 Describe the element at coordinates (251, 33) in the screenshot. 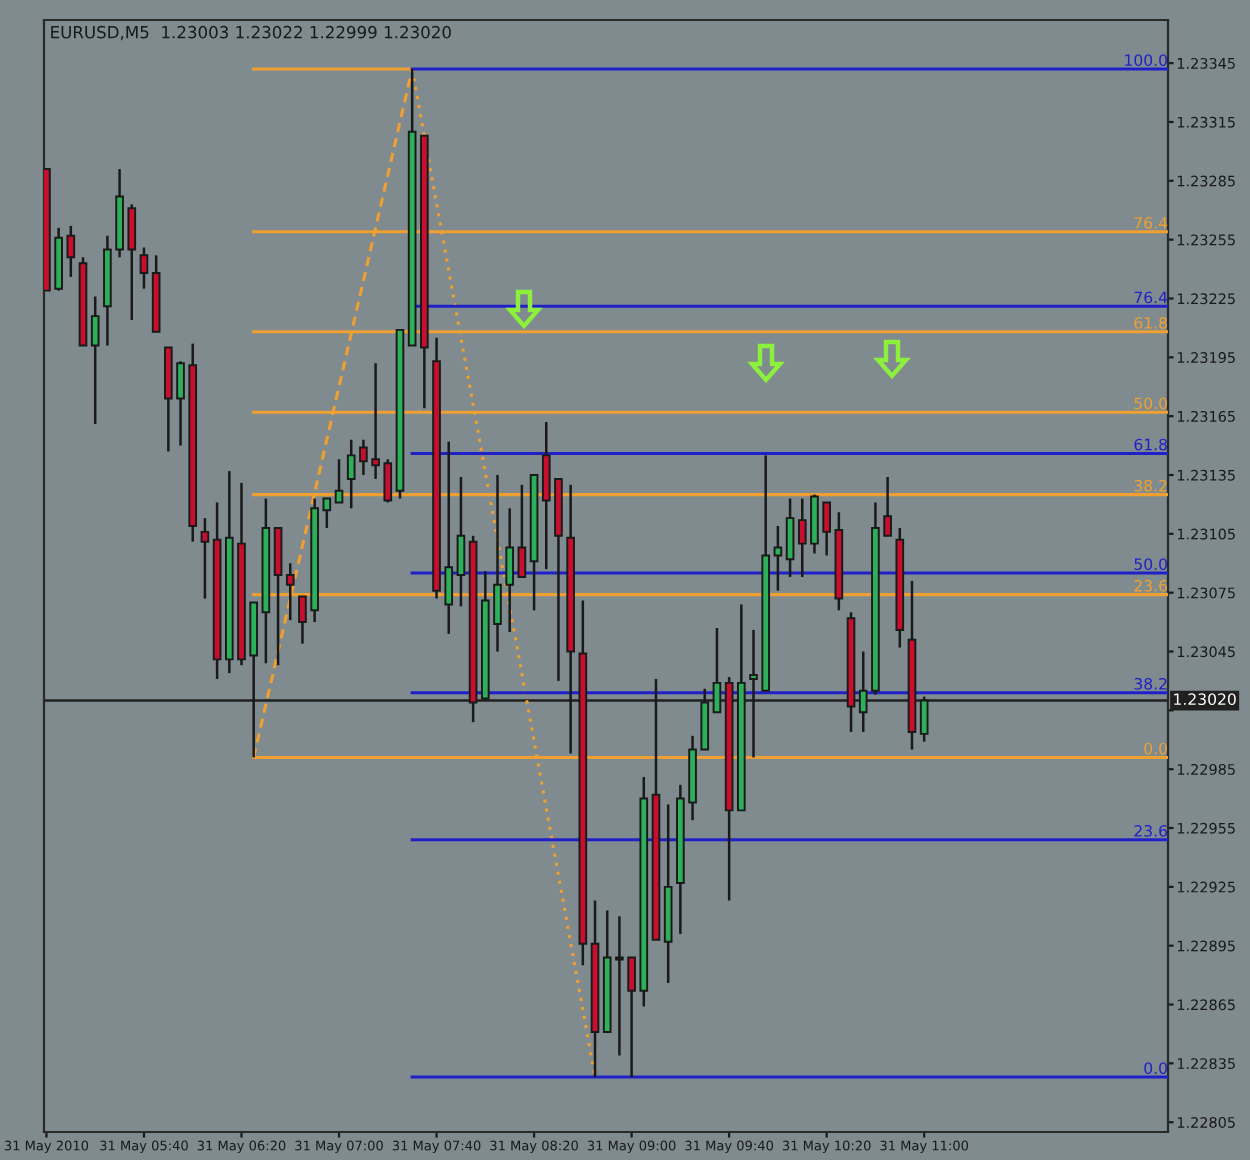

I see `chart-title: EURUSD,M5 1.23003 1.23022 1.22999 1.23020` at that location.